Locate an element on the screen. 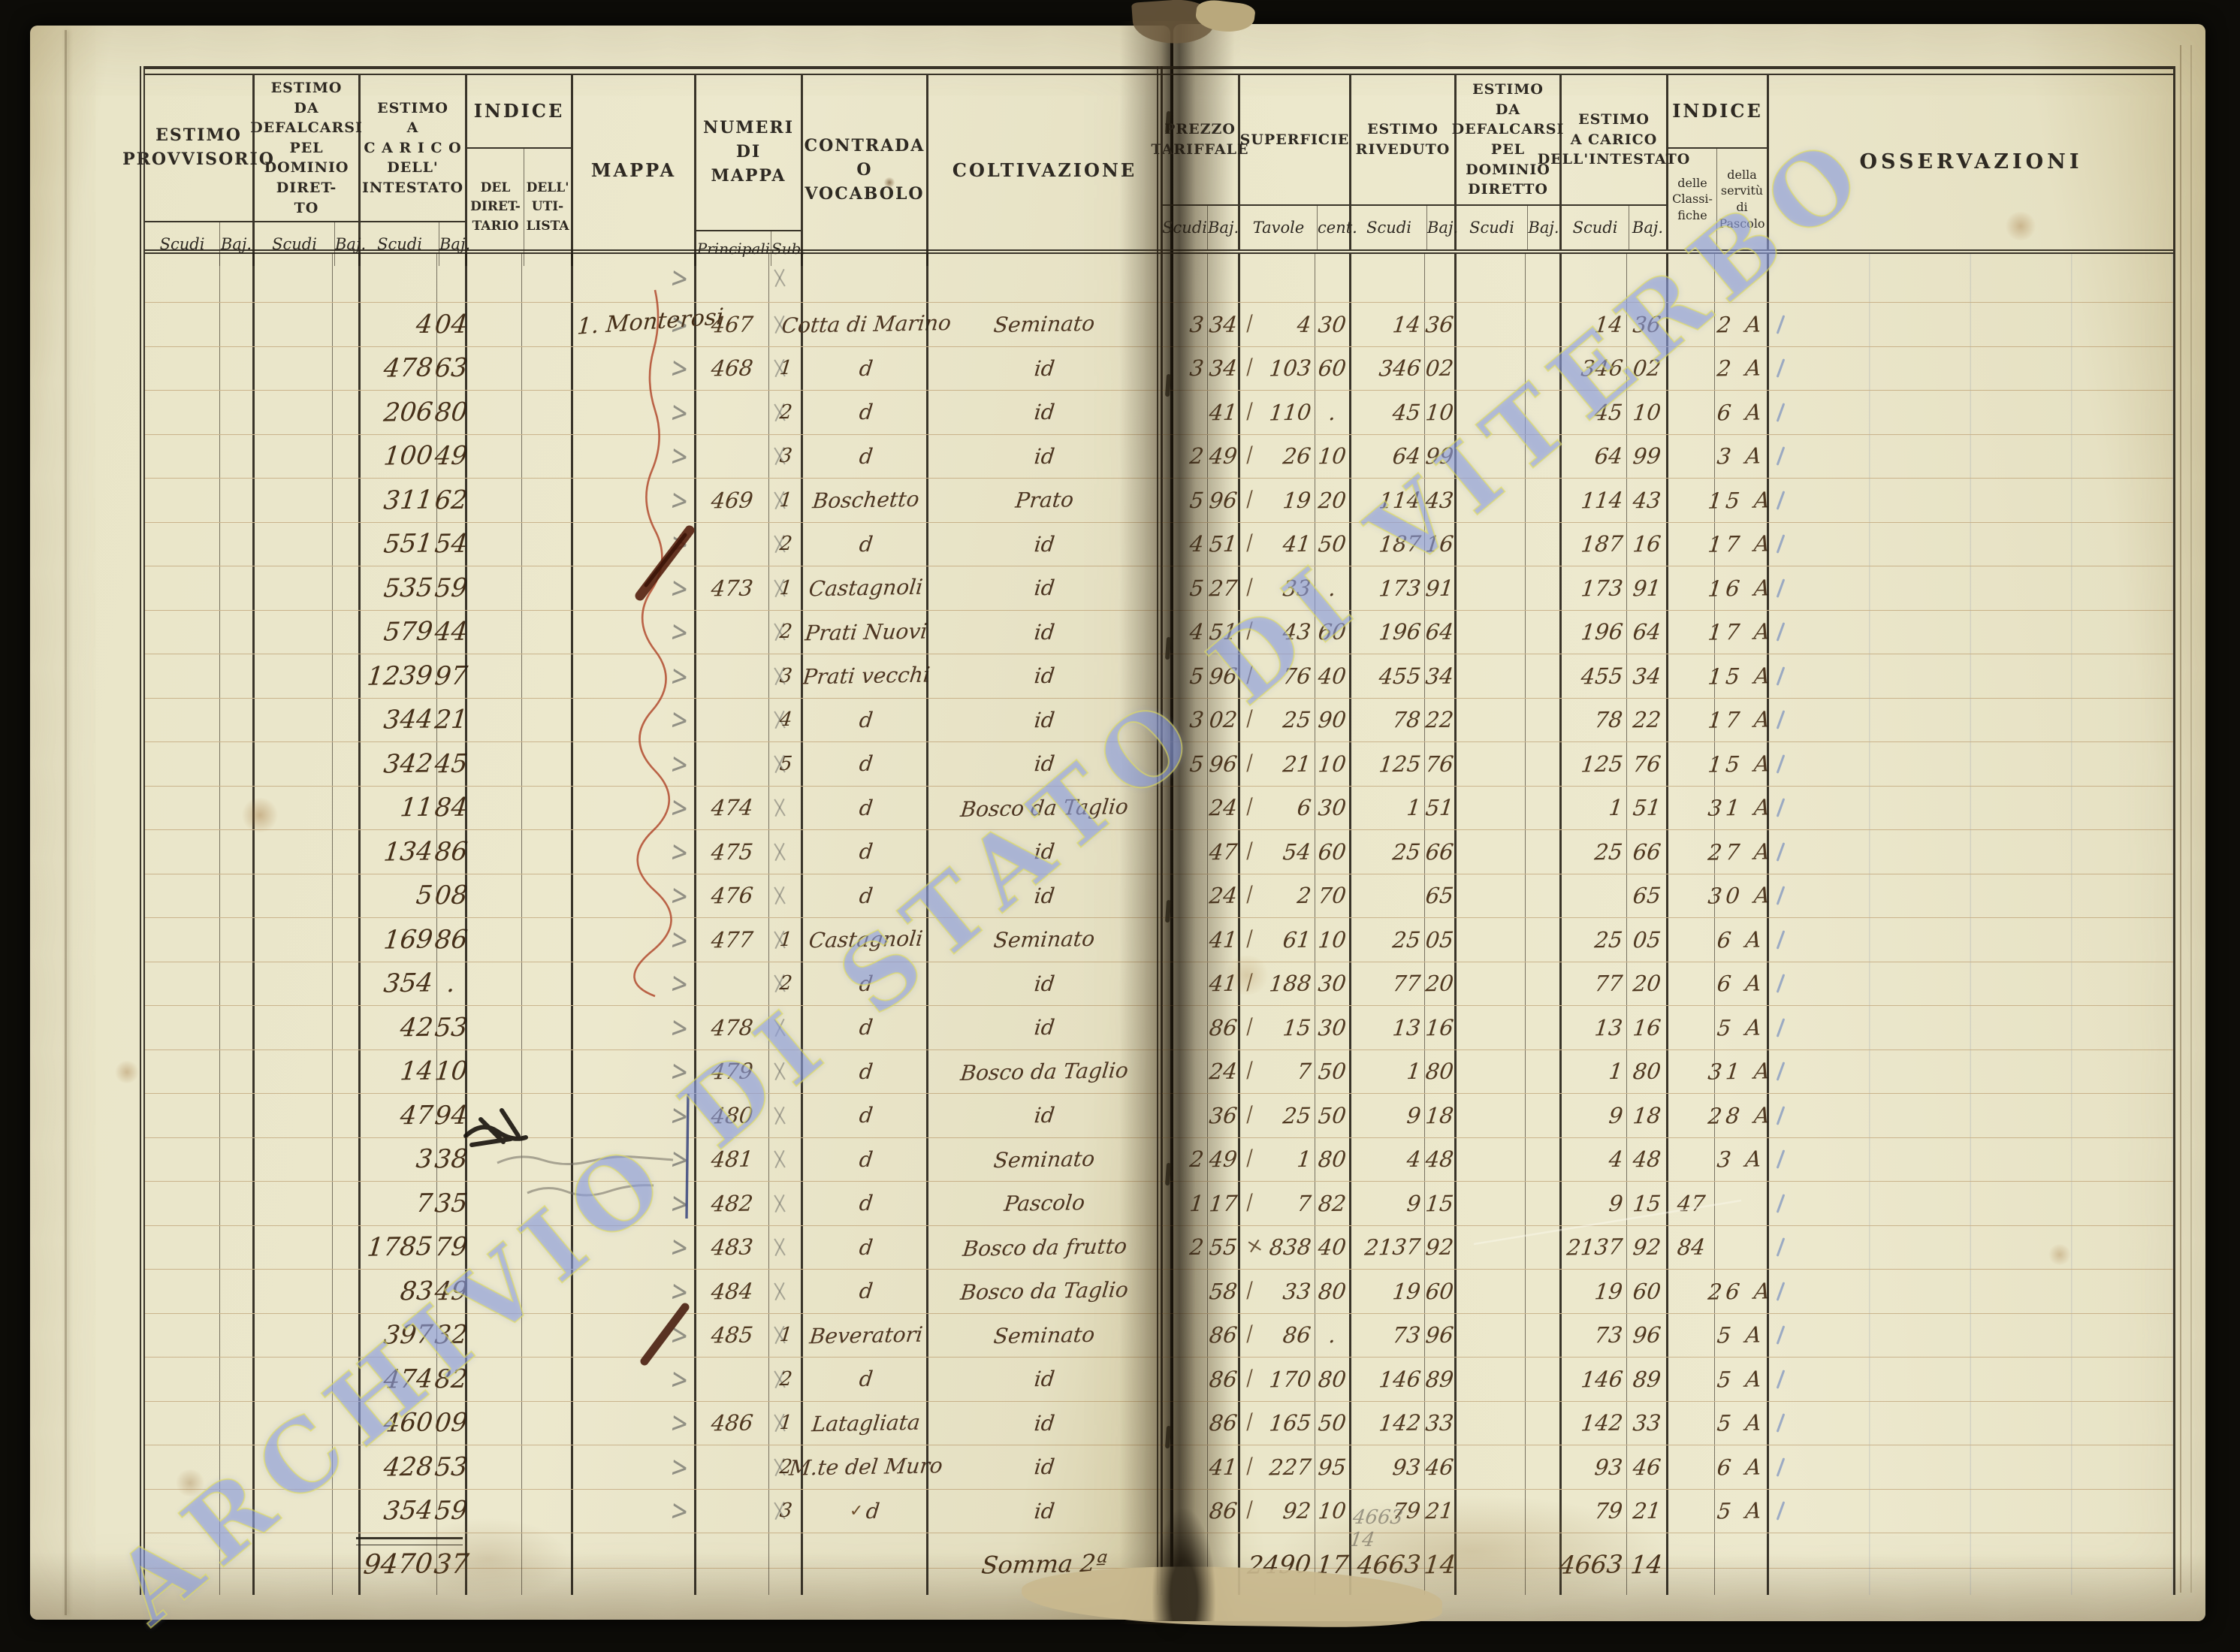 The width and height of the screenshot is (2240, 1652). ledger-row-right: 41 /188 30 77 20 77 20 6 A is located at coordinates (1667, 984).